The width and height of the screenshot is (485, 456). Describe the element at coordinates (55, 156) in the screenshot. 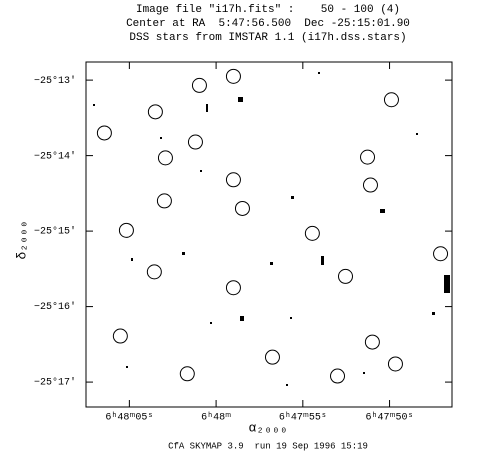

I see `y-tick-label: −25°14′` at that location.